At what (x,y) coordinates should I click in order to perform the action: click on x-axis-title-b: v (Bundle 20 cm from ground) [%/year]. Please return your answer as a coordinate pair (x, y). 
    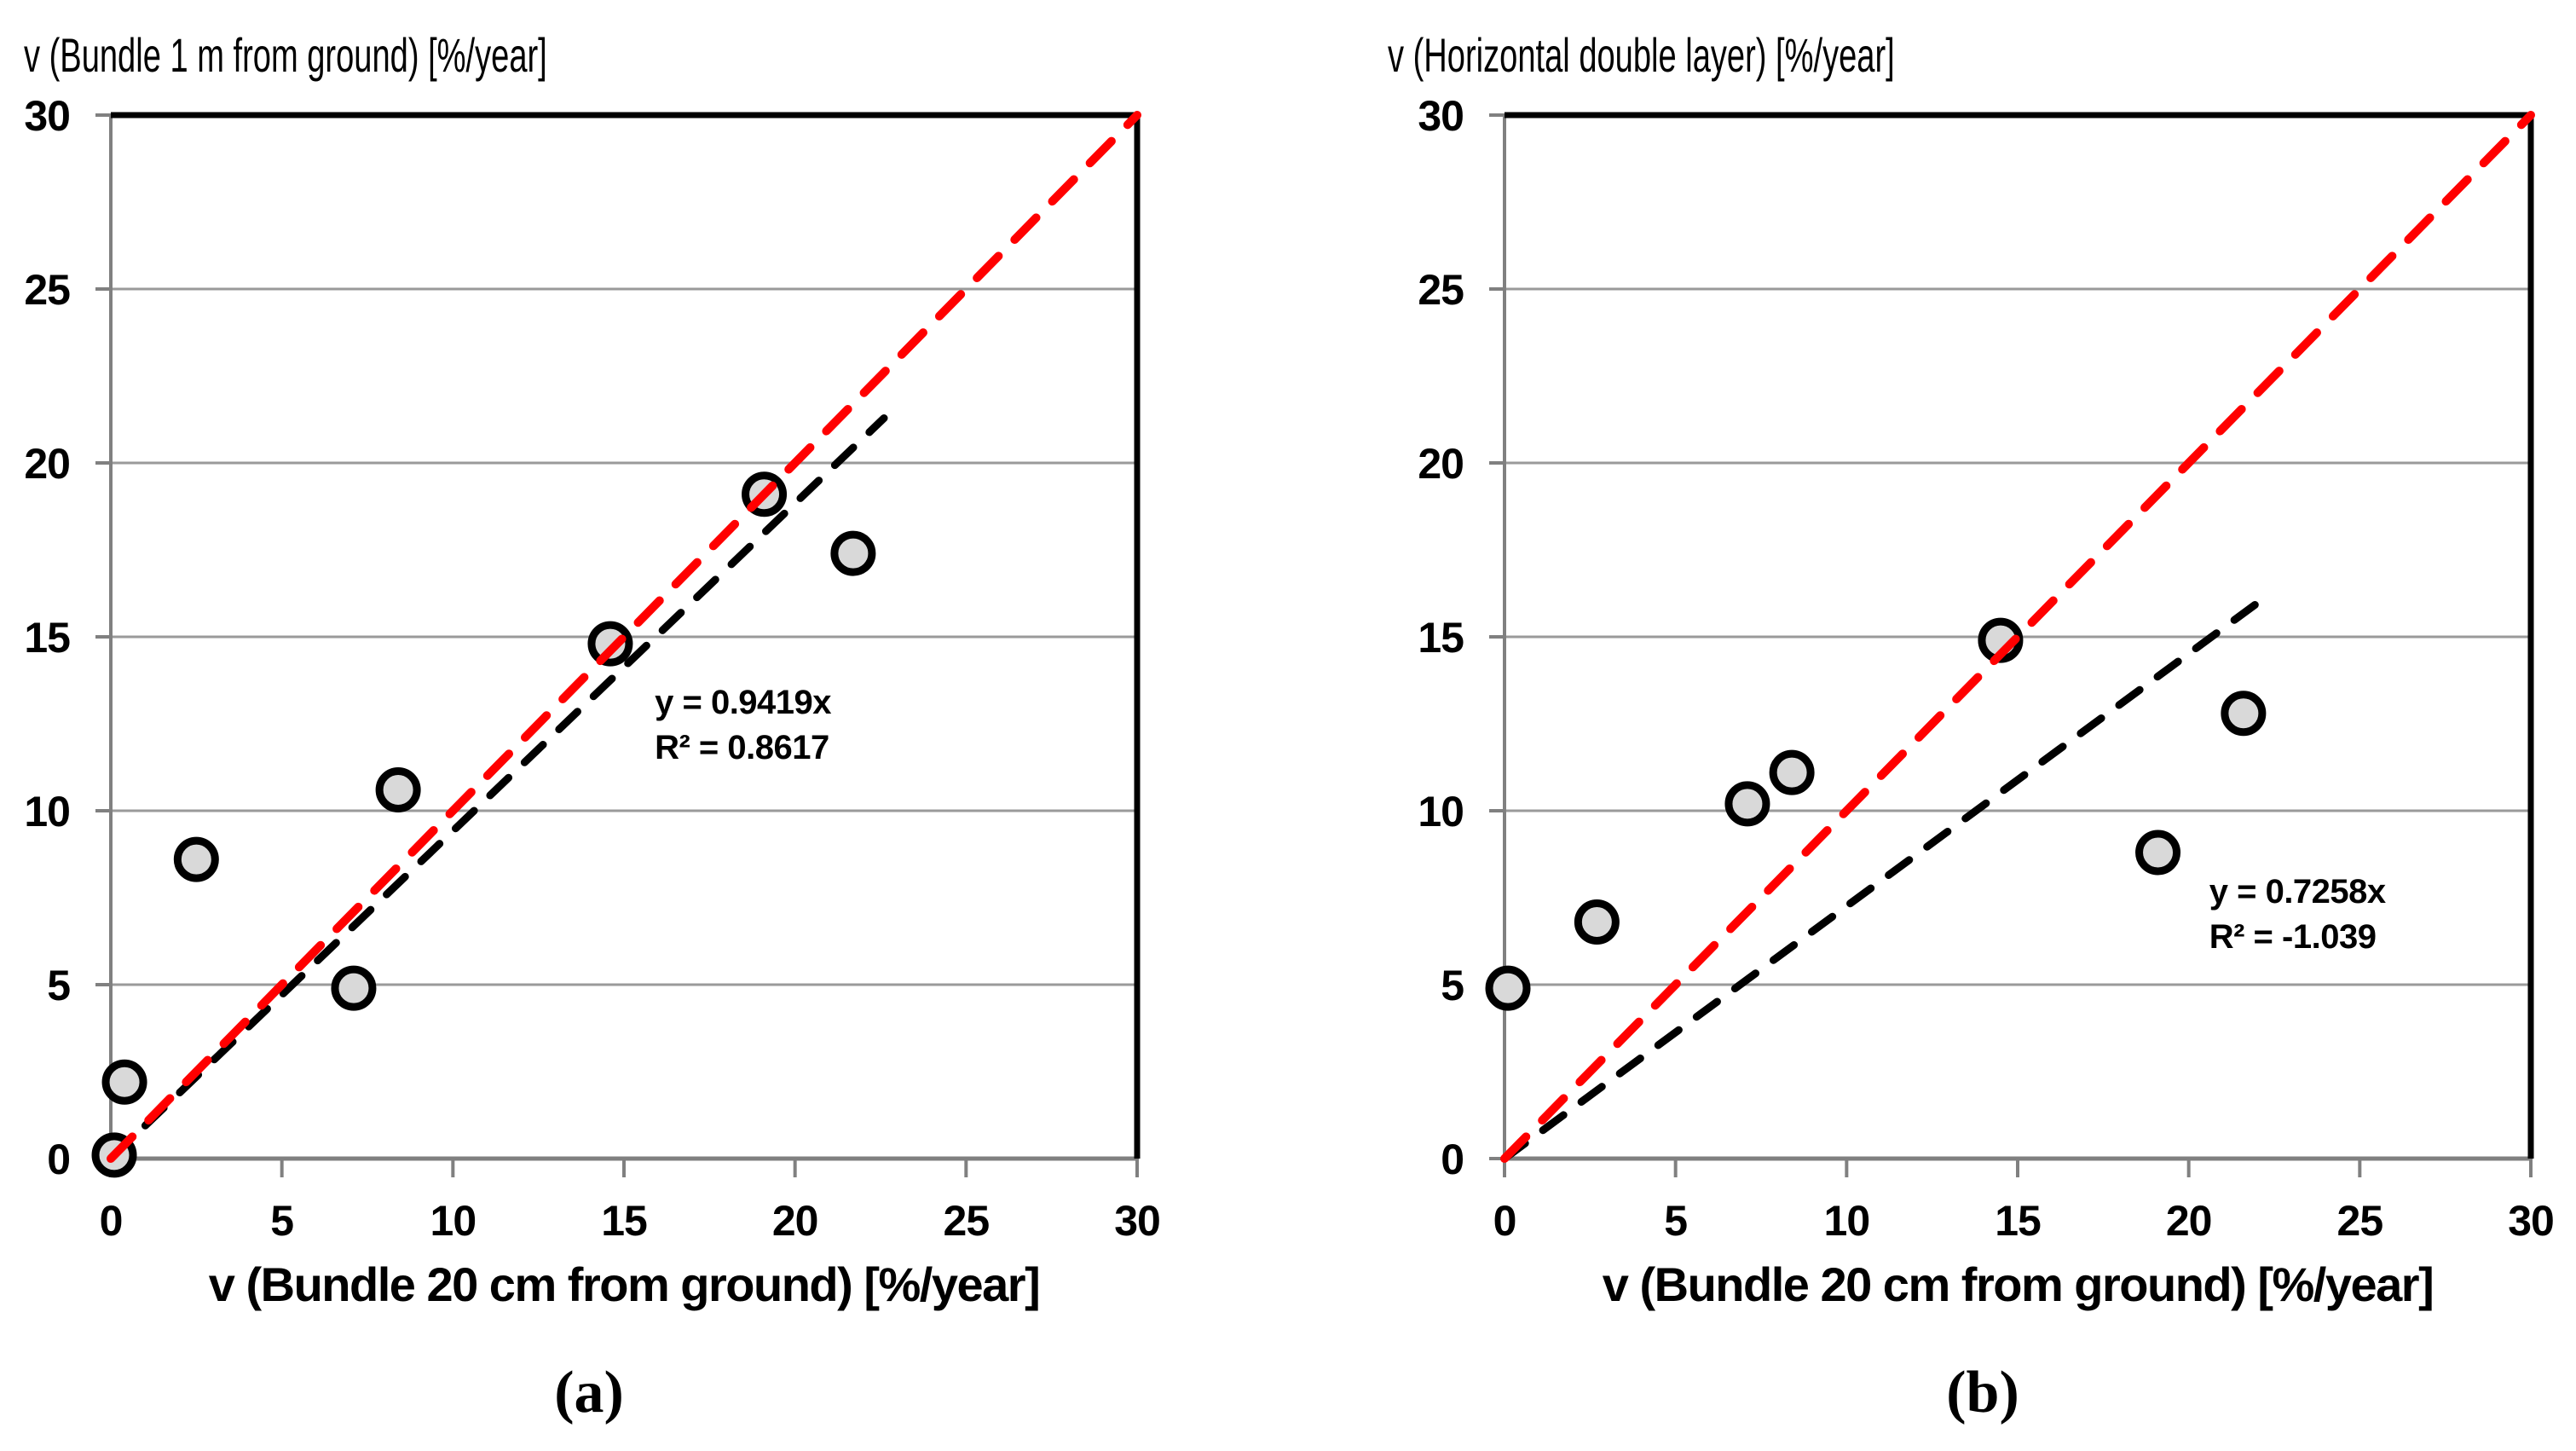
    Looking at the image, I should click on (2018, 1284).